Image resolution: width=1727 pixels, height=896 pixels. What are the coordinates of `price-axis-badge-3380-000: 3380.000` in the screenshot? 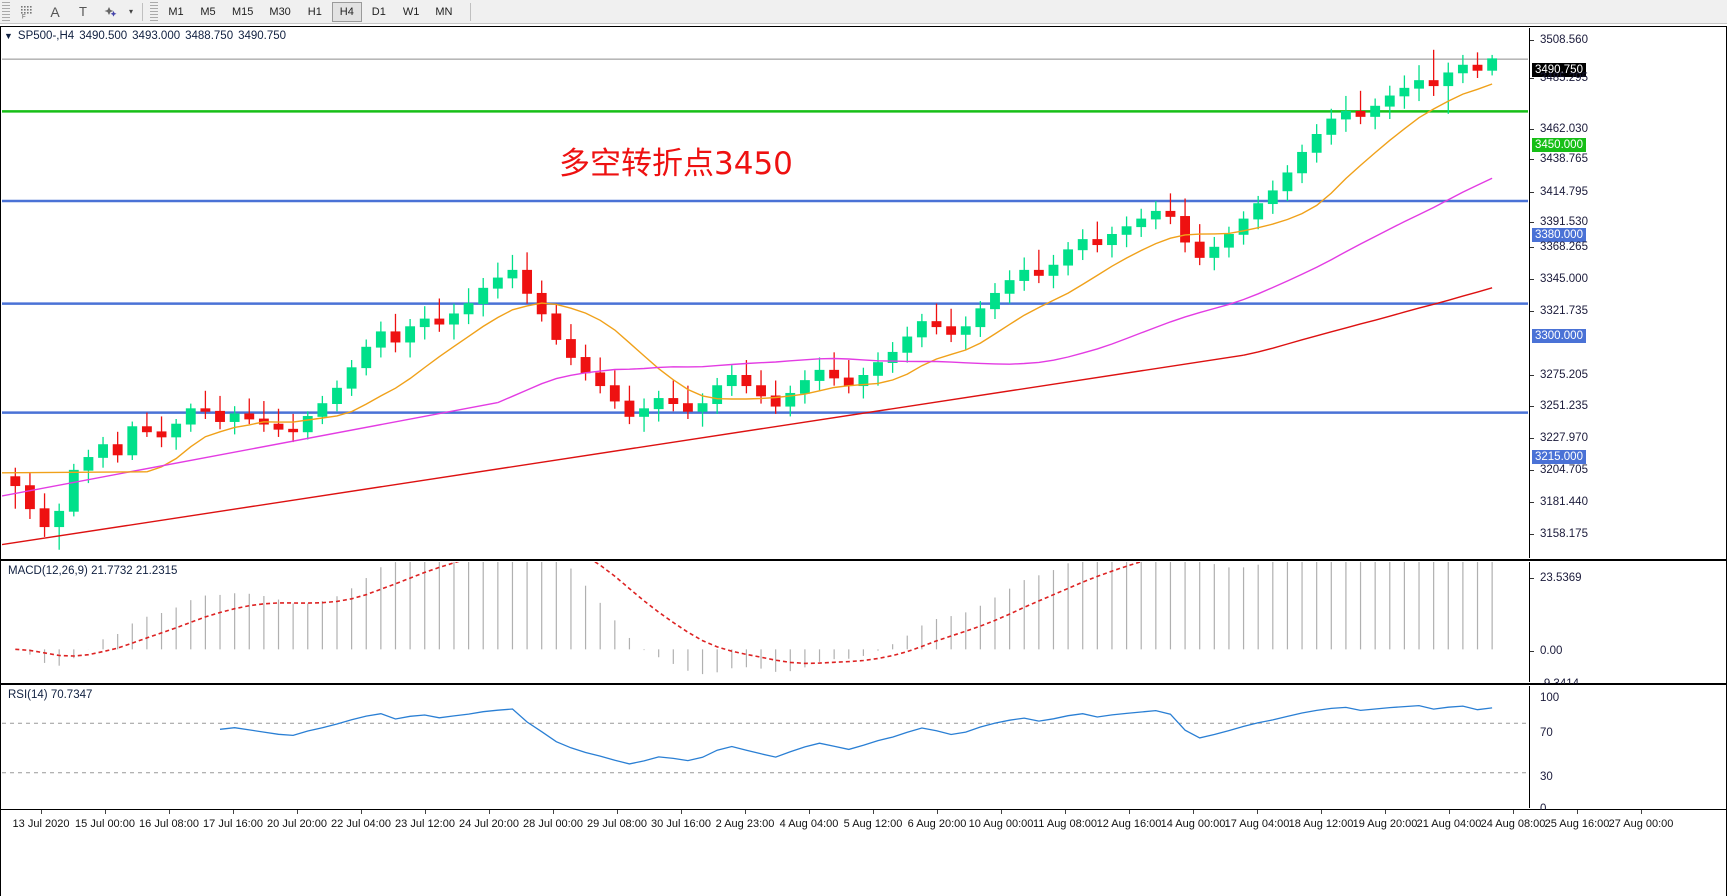 It's located at (1559, 235).